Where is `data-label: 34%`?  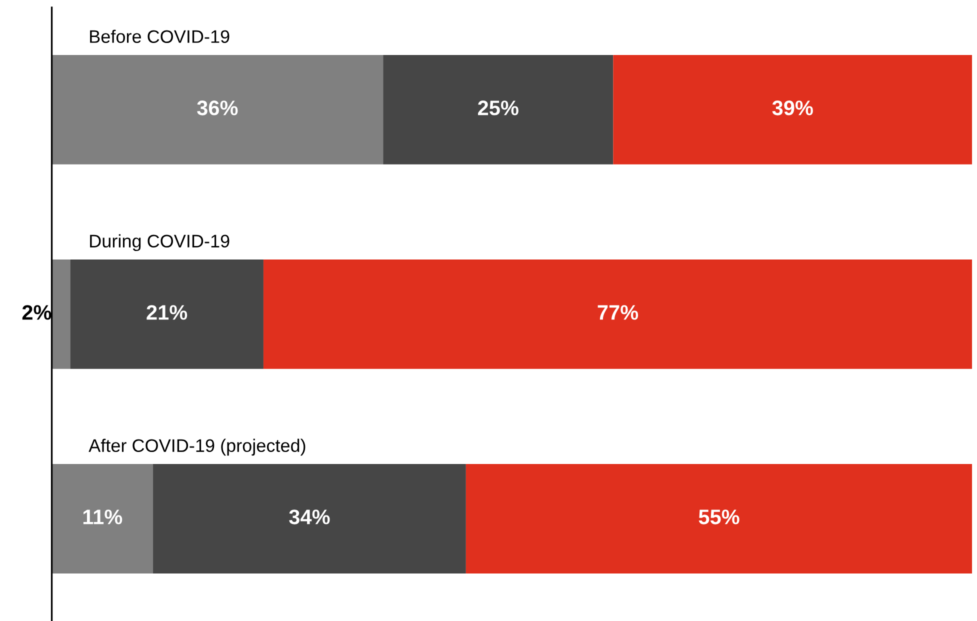
data-label: 34% is located at coordinates (309, 517).